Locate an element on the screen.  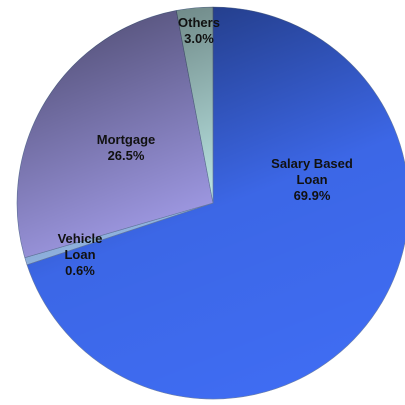
slice-value: 0.6% is located at coordinates (80, 270).